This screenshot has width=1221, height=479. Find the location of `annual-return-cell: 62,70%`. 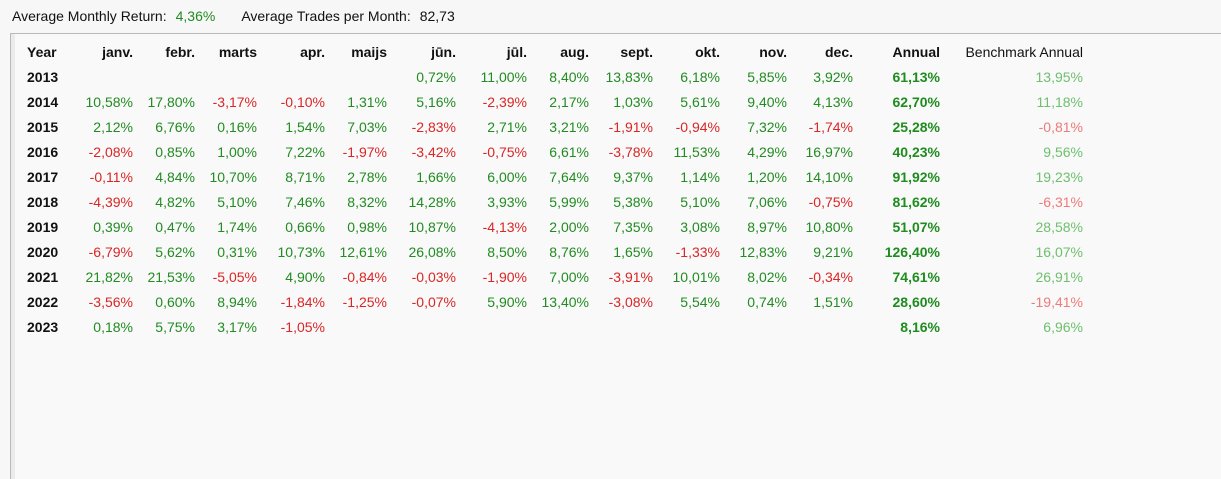

annual-return-cell: 62,70% is located at coordinates (916, 101).